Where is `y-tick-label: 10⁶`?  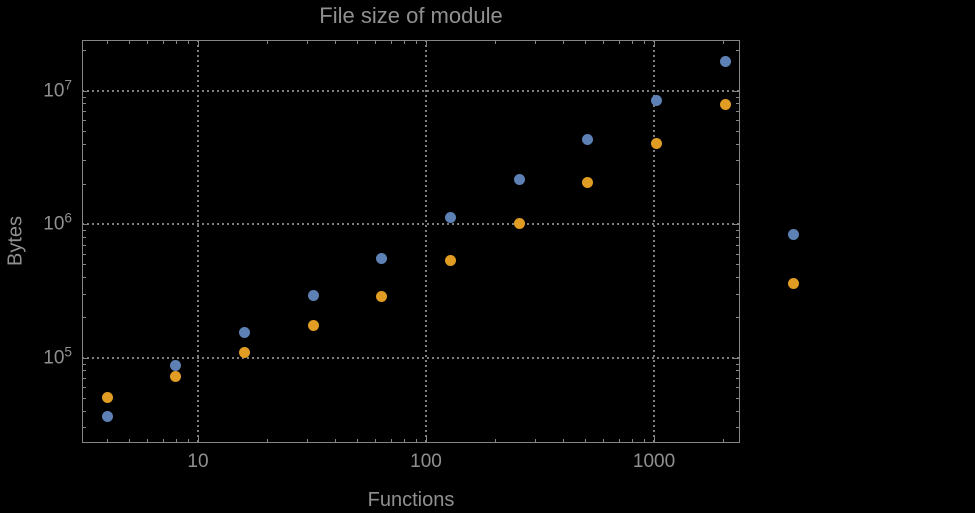 y-tick-label: 10⁶ is located at coordinates (57, 222).